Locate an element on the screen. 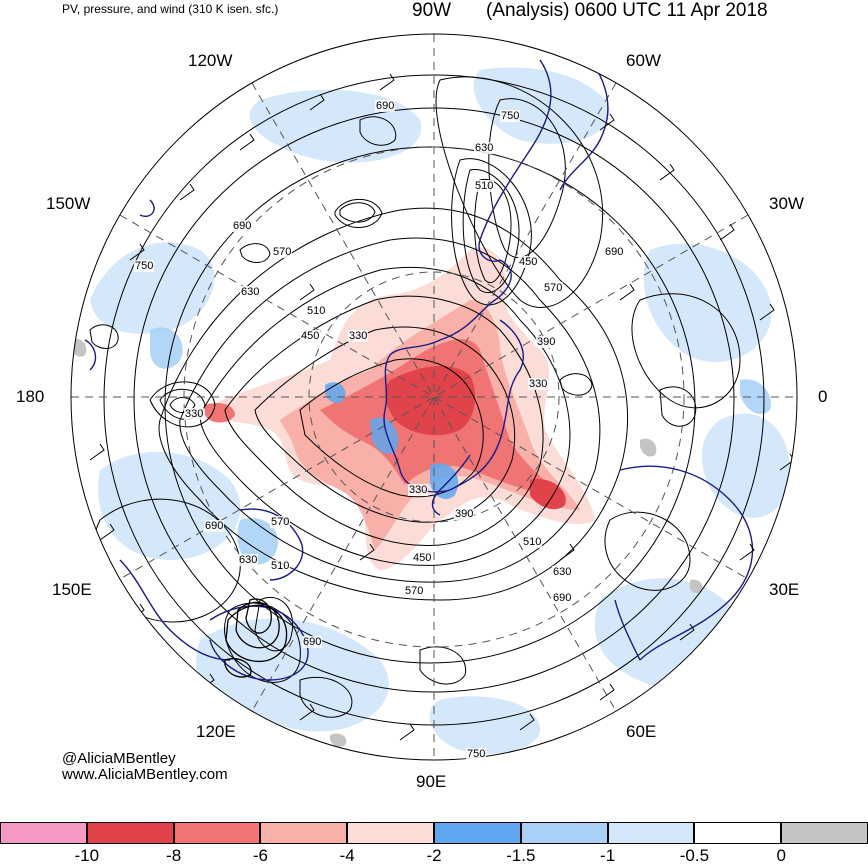  lon-label-0: 0 is located at coordinates (823, 396).